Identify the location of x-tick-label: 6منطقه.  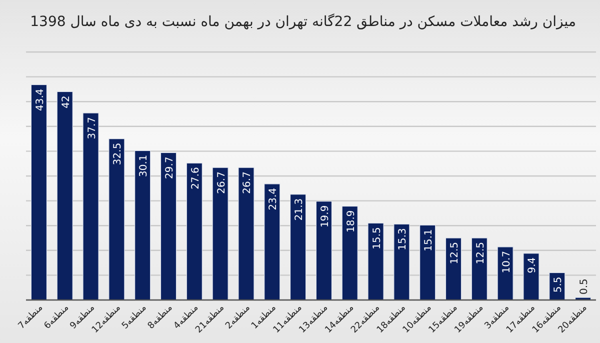
(57, 317).